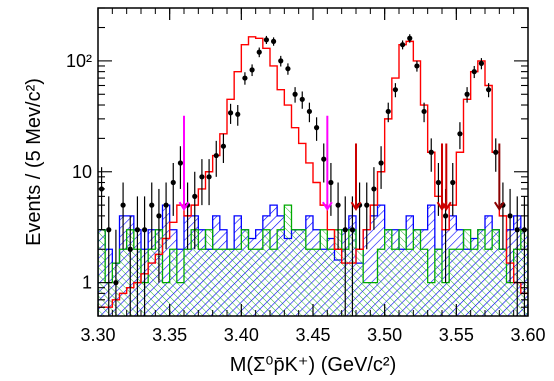  Describe the element at coordinates (241, 335) in the screenshot. I see `x-tick-label: 3.40` at that location.